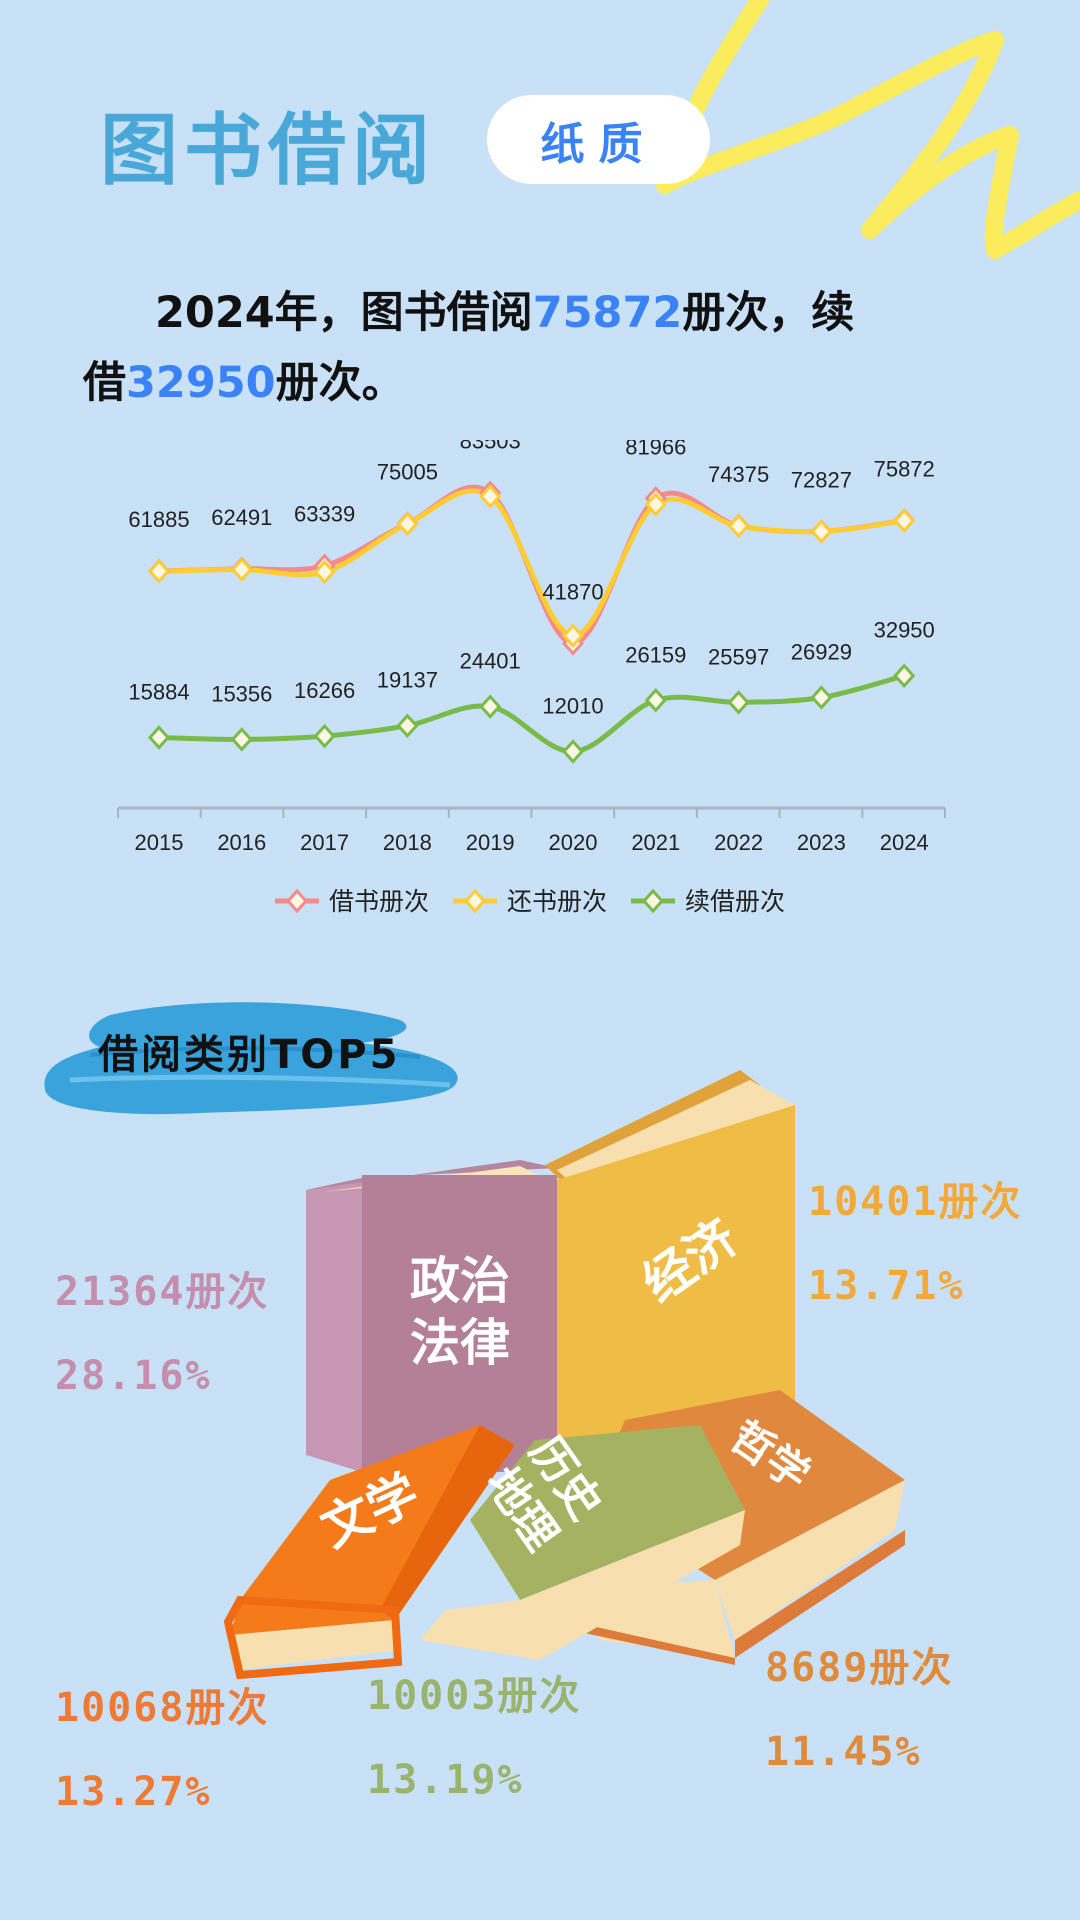  Describe the element at coordinates (460, 1281) in the screenshot. I see `book-label-line: 政治` at that location.